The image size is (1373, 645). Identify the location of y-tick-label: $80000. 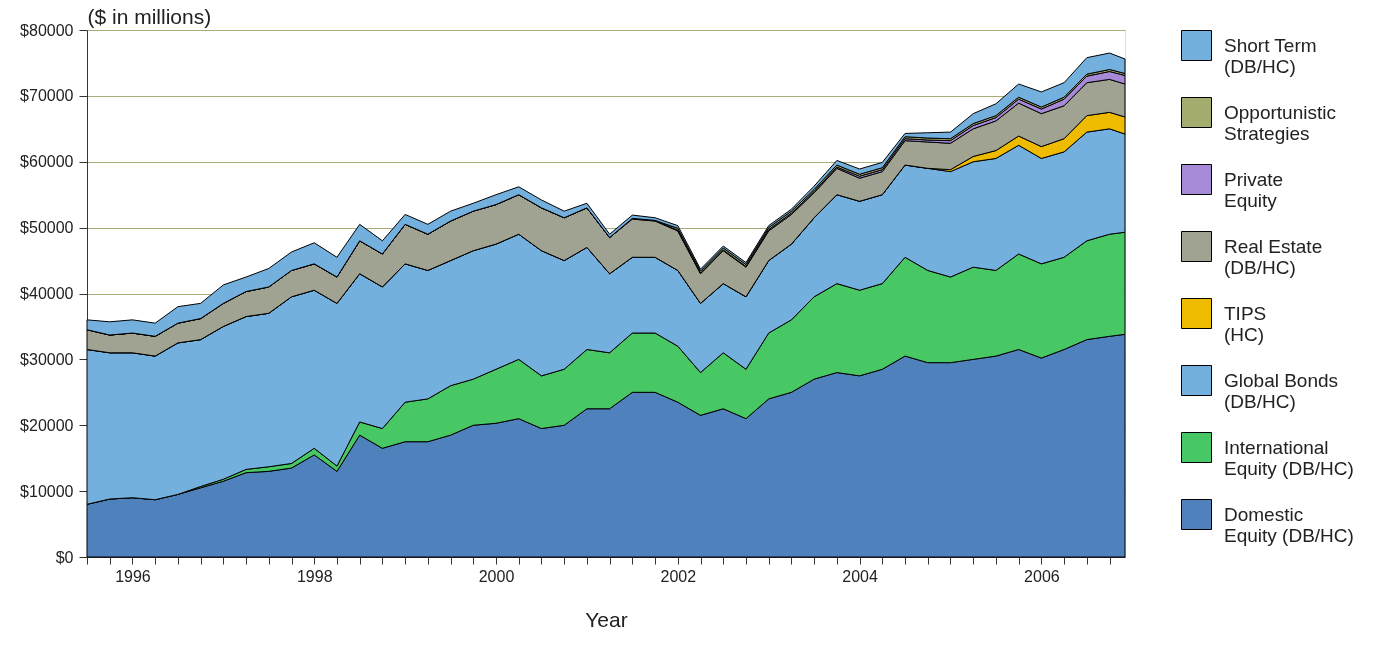
(47, 30).